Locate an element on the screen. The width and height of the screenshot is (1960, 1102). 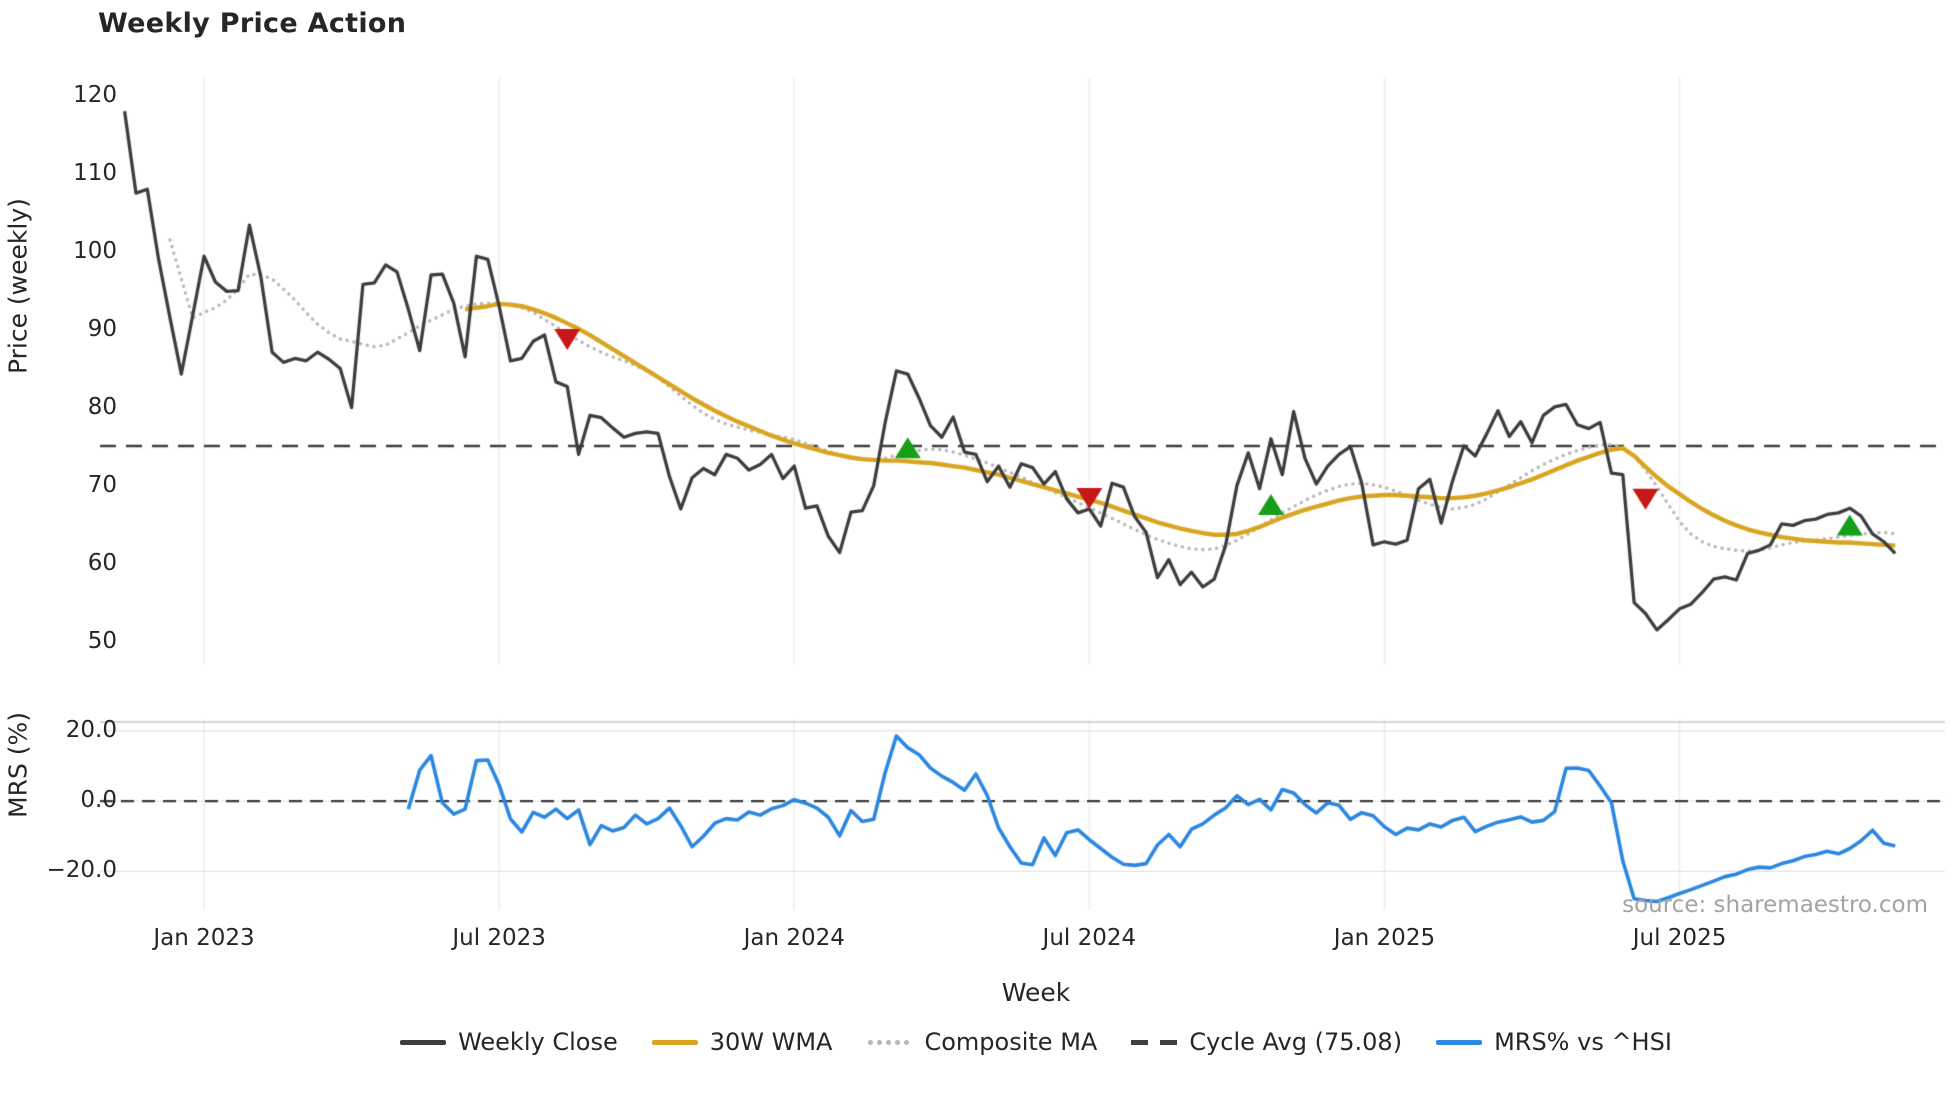
price-tick-label: 100 is located at coordinates (95, 250).